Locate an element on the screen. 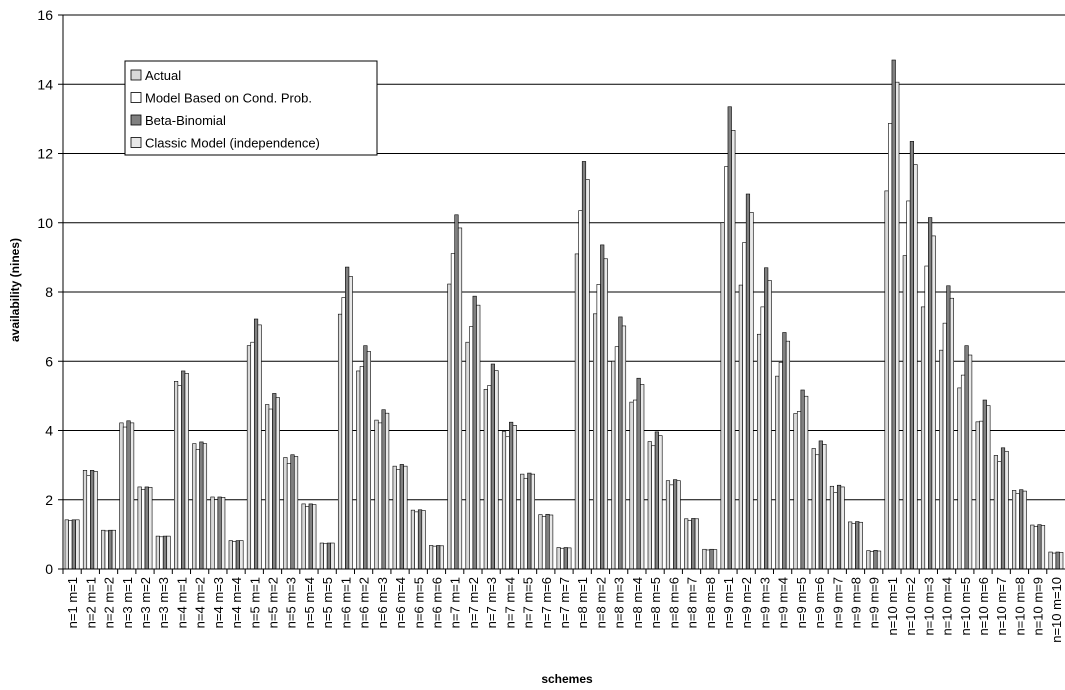  legend-label: Beta-Binomial is located at coordinates (185, 120).